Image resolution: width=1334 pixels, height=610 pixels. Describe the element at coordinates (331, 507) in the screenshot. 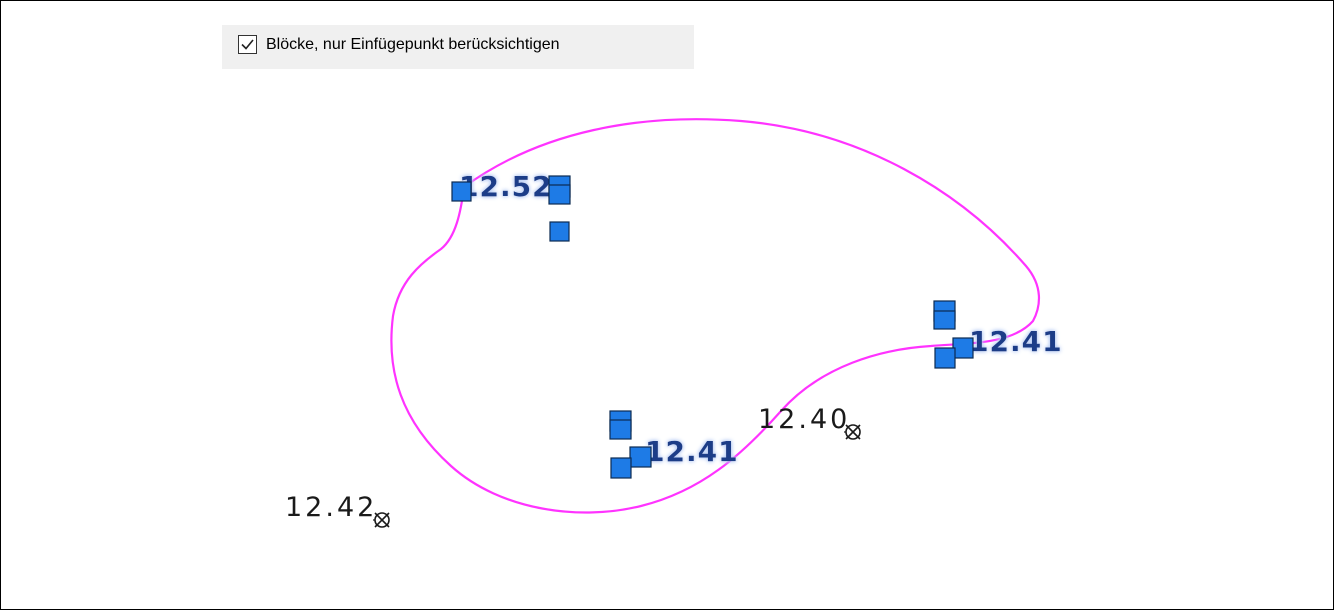

I see `elevation-label: 12.42` at that location.